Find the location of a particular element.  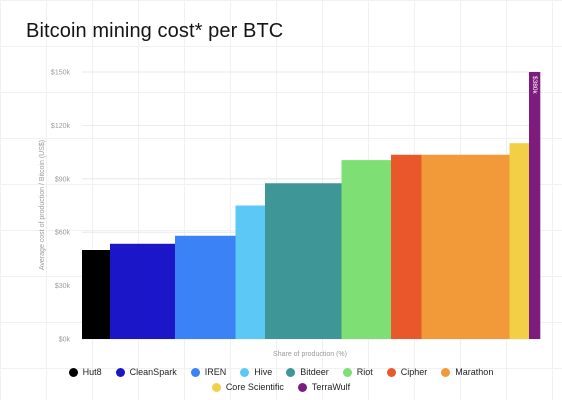

bar-hive is located at coordinates (250, 272).